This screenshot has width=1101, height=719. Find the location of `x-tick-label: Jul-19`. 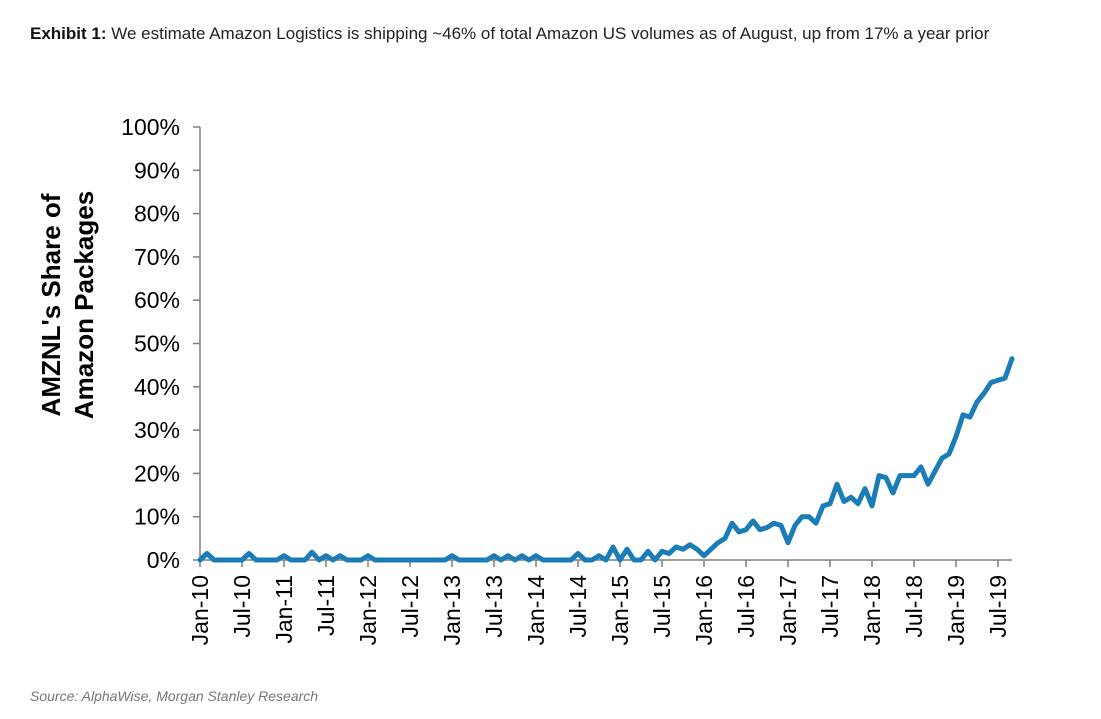

x-tick-label: Jul-19 is located at coordinates (998, 606).